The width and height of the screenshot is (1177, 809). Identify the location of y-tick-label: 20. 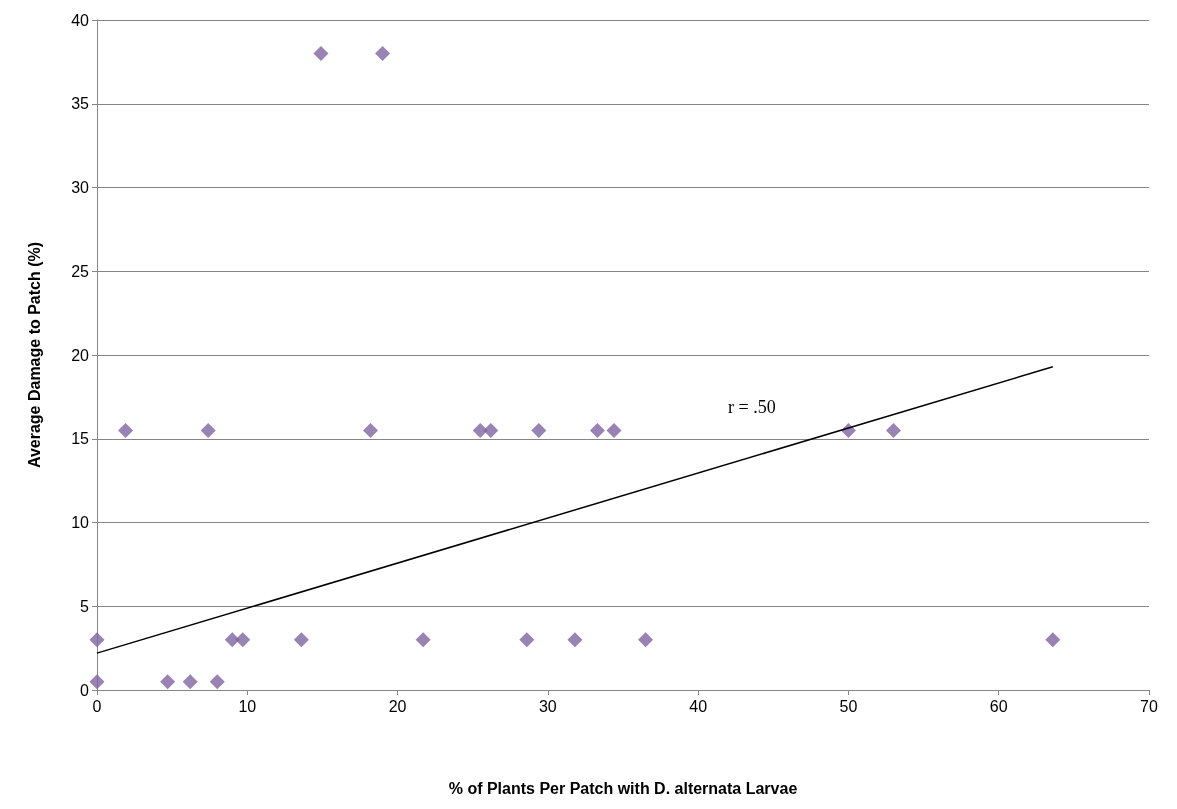
(80, 355).